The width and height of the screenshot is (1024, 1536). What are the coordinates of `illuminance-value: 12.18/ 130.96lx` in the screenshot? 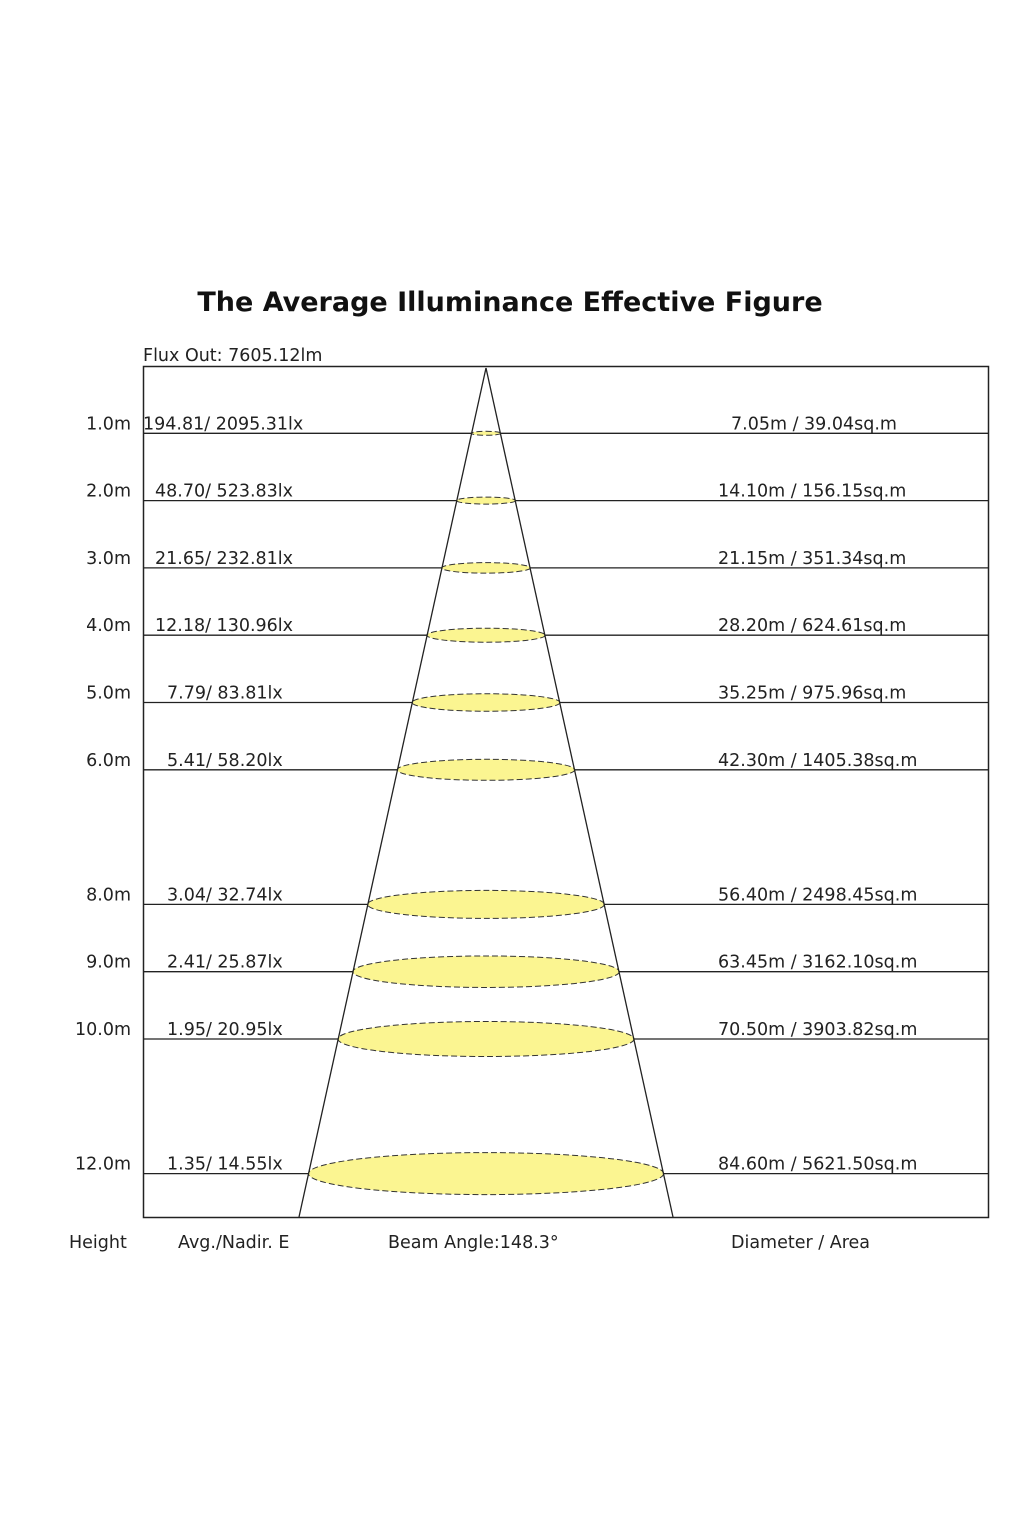 It's located at (224, 626).